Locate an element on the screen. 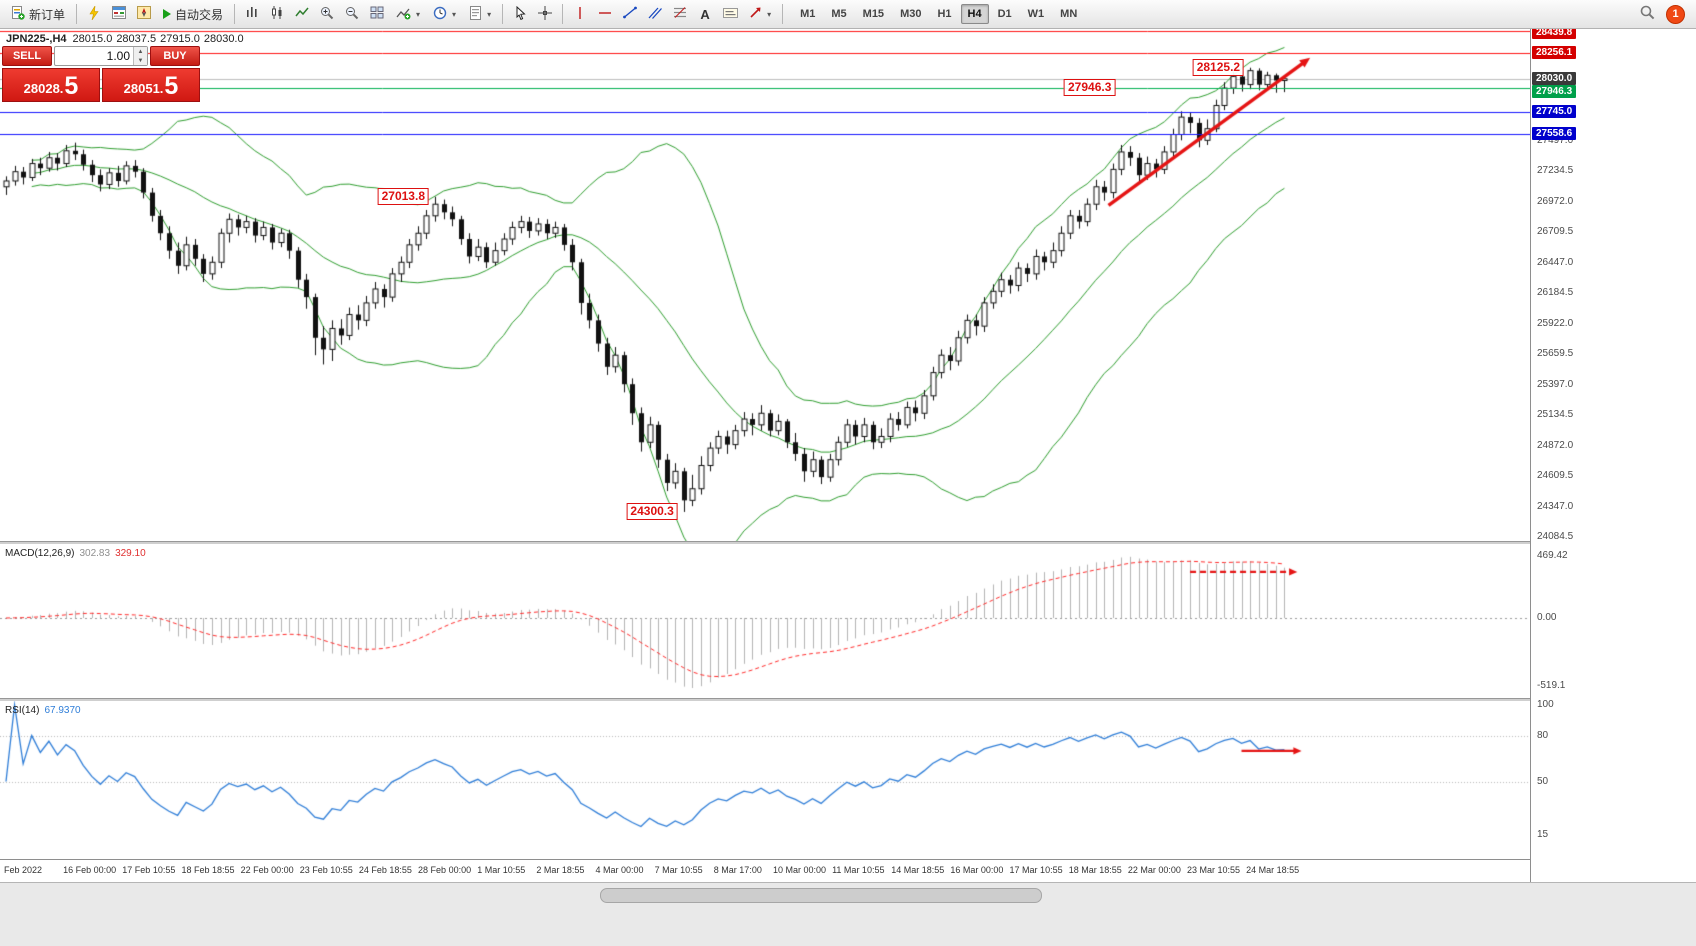 This screenshot has width=1696, height=946. macd-main-value: 302.83 is located at coordinates (95, 553).